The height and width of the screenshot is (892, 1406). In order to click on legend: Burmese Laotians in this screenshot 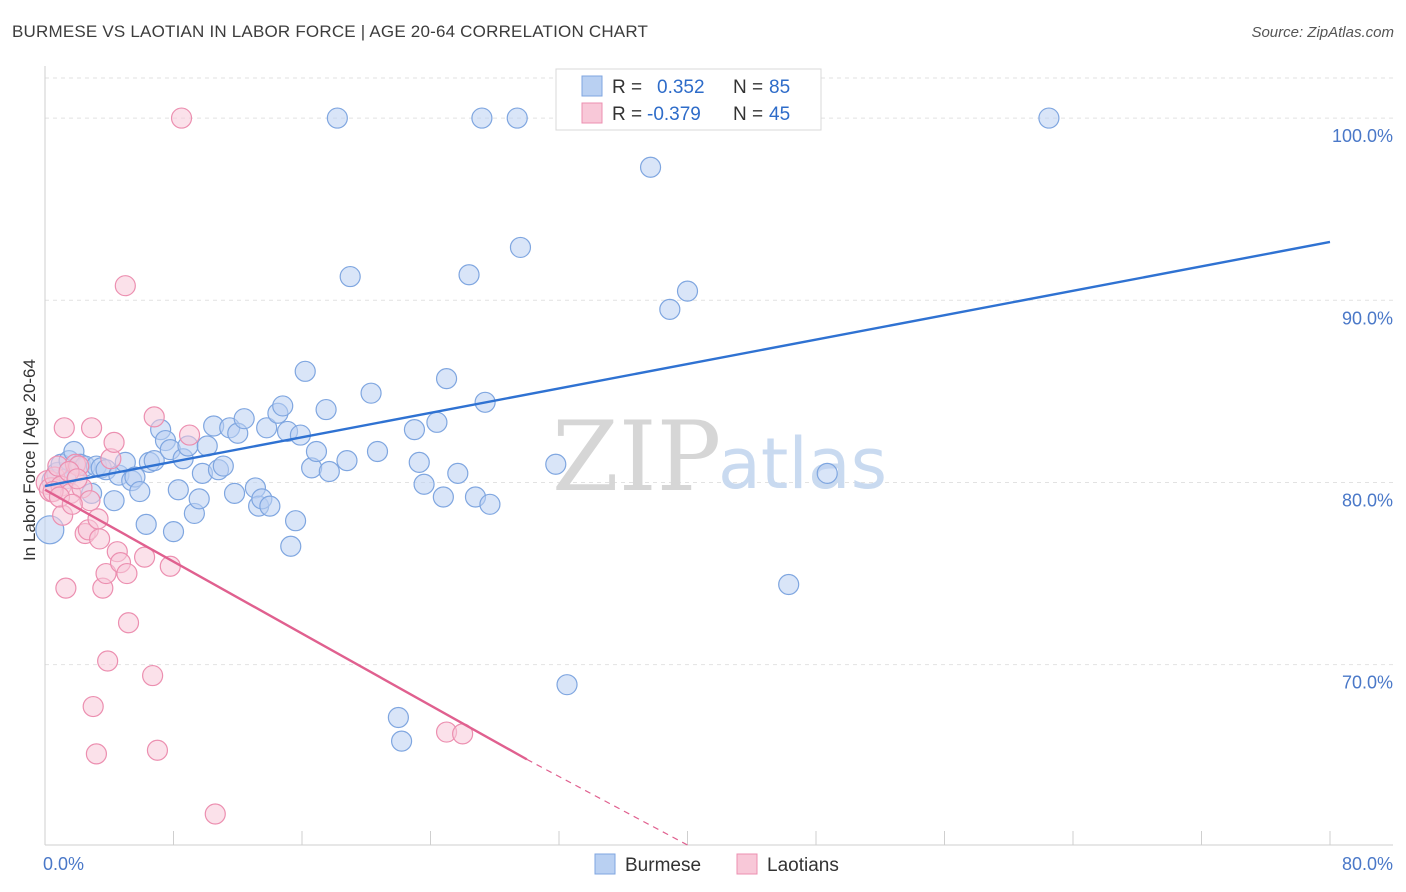, I will do `click(716, 864)`.